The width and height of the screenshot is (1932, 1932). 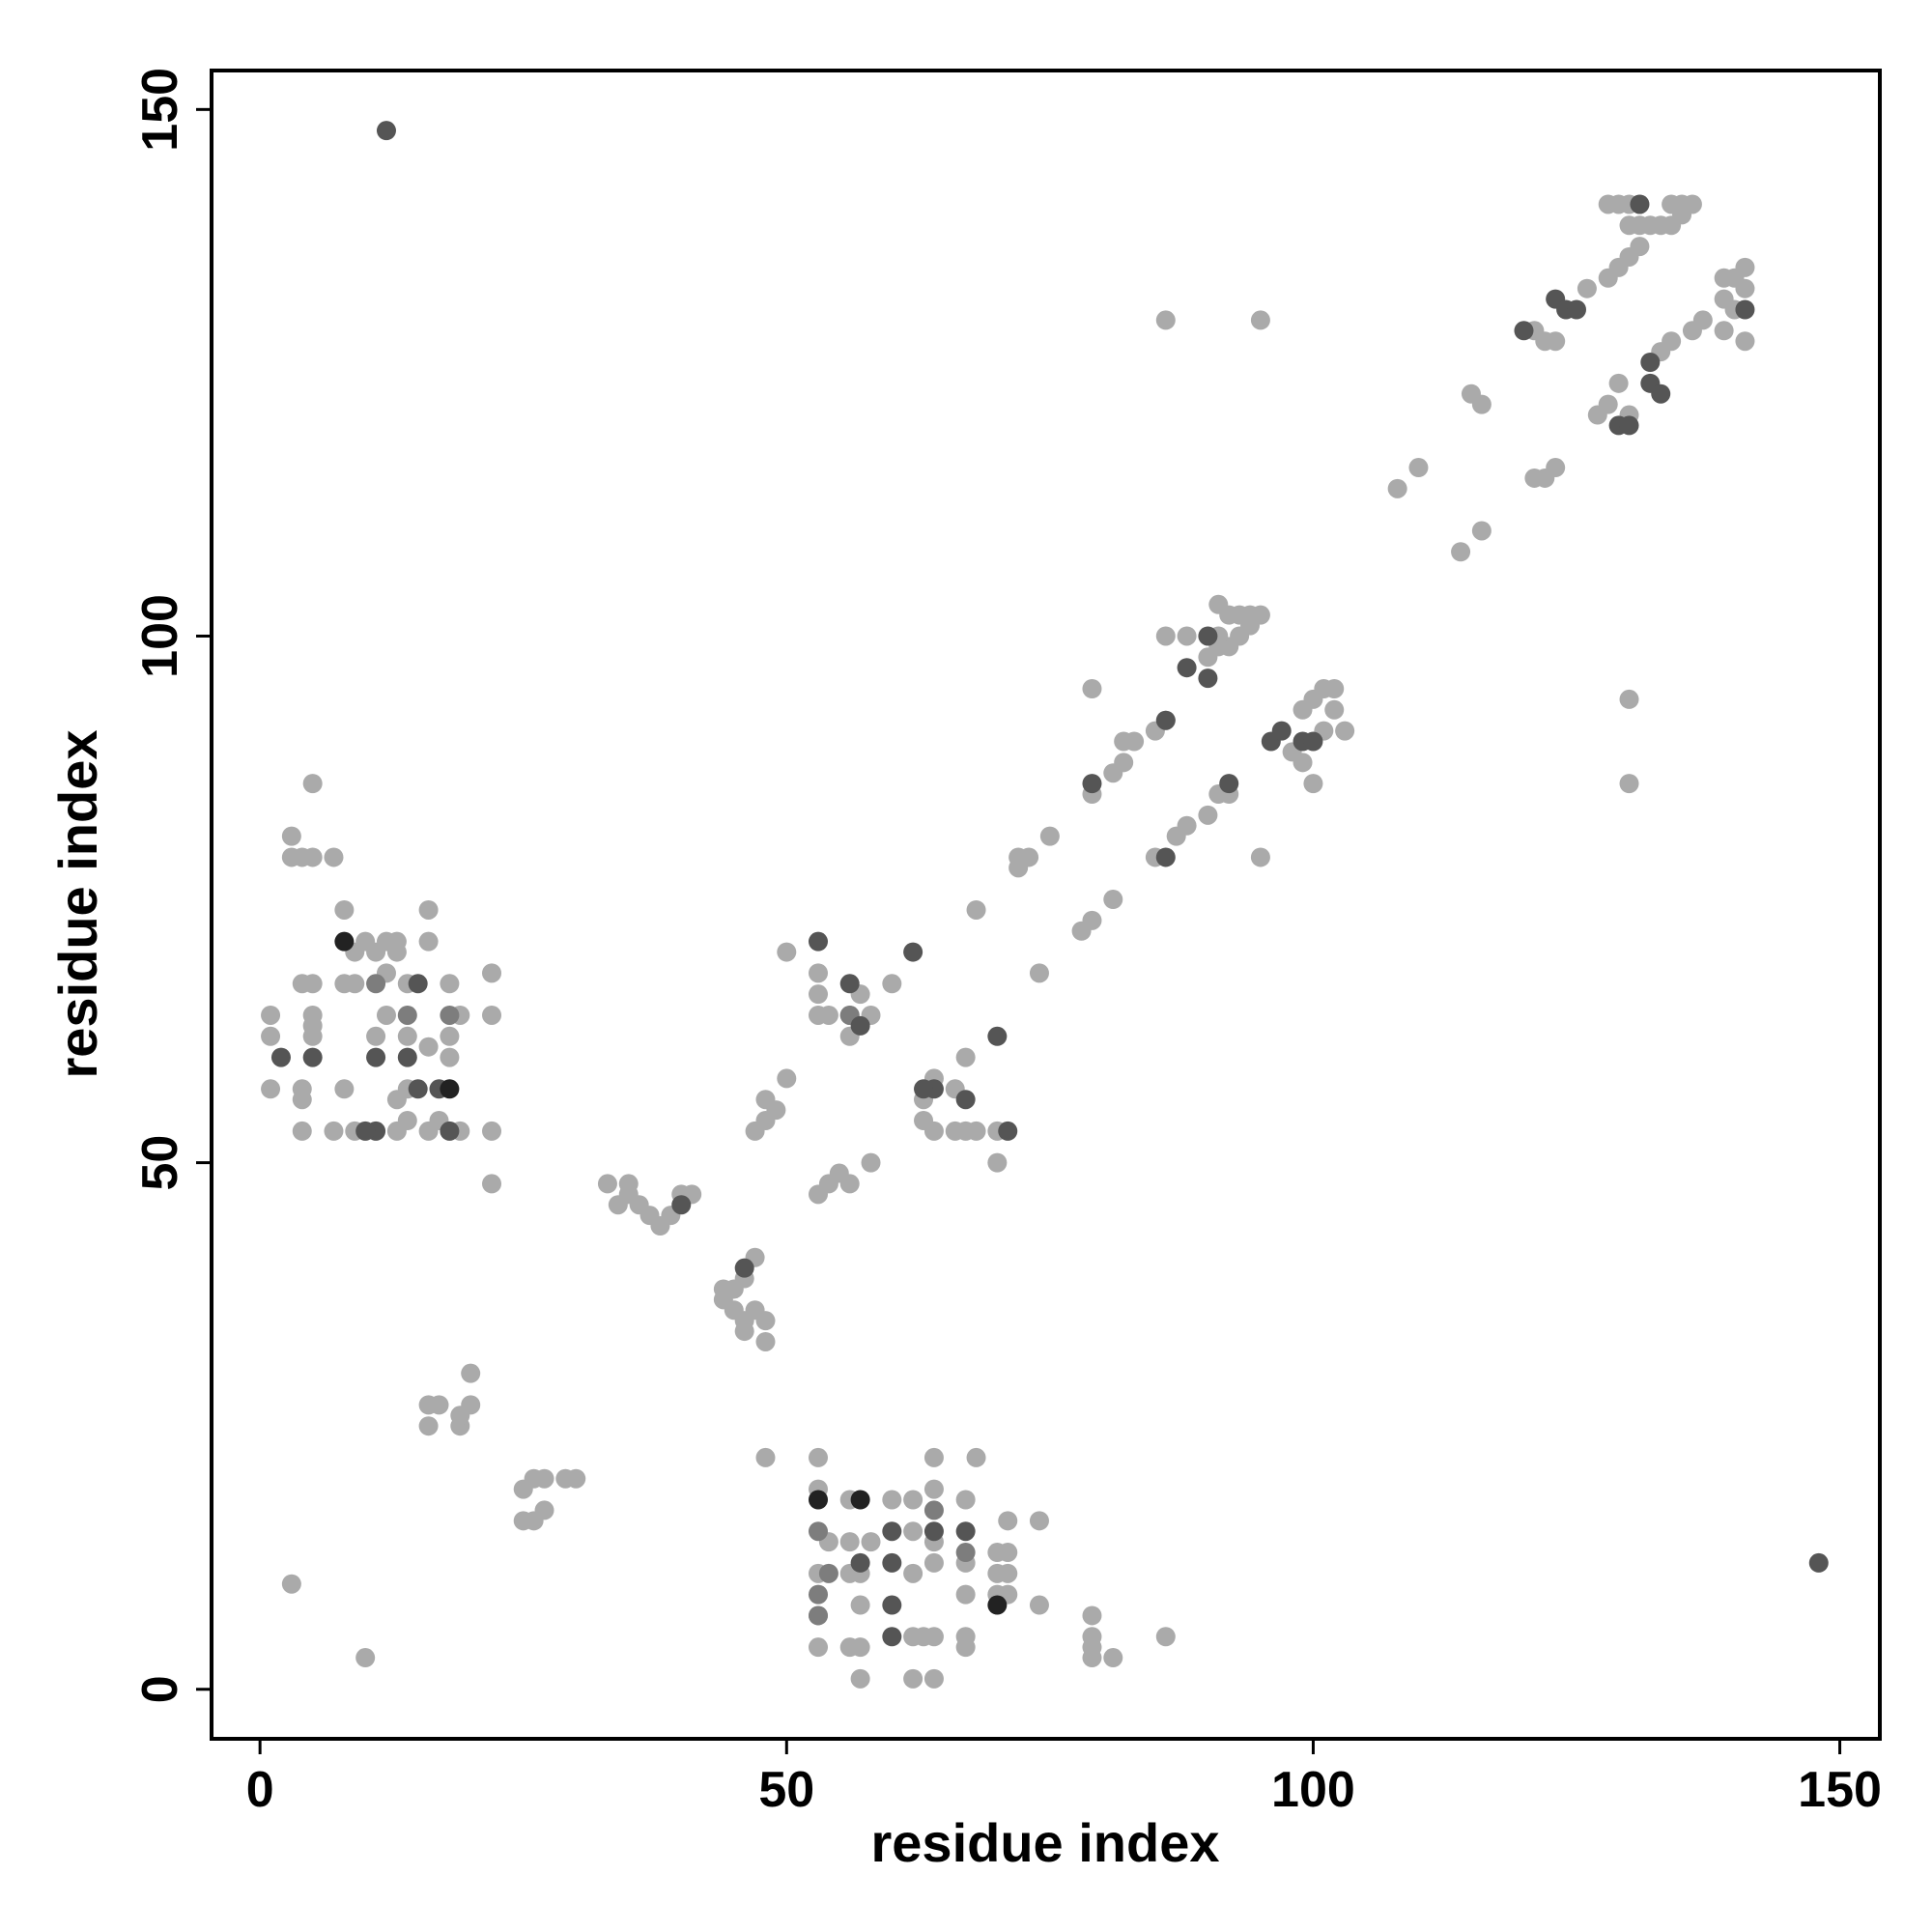 I want to click on y-tick-label: 100, so click(x=160, y=636).